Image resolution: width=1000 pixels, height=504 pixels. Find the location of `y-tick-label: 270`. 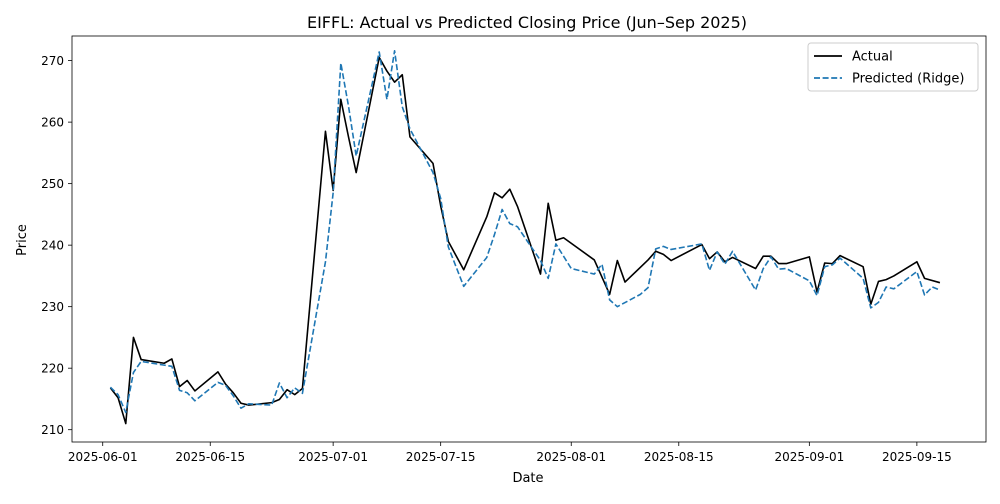

y-tick-label: 270 is located at coordinates (52, 61).